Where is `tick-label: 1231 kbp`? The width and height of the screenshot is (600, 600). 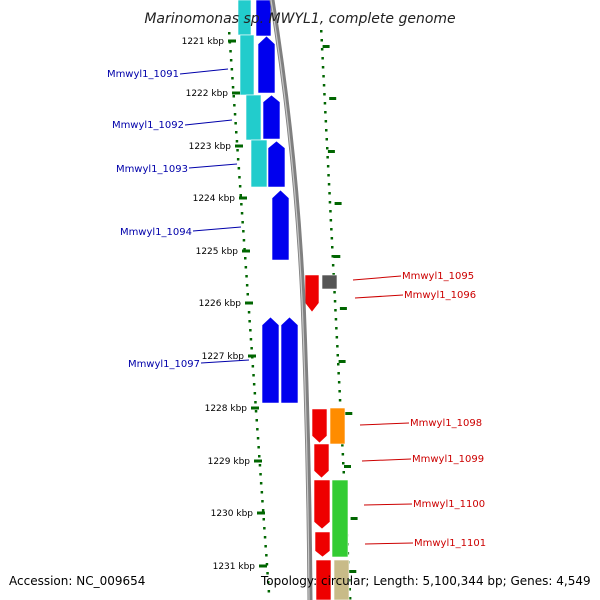 tick-label: 1231 kbp is located at coordinates (234, 567).